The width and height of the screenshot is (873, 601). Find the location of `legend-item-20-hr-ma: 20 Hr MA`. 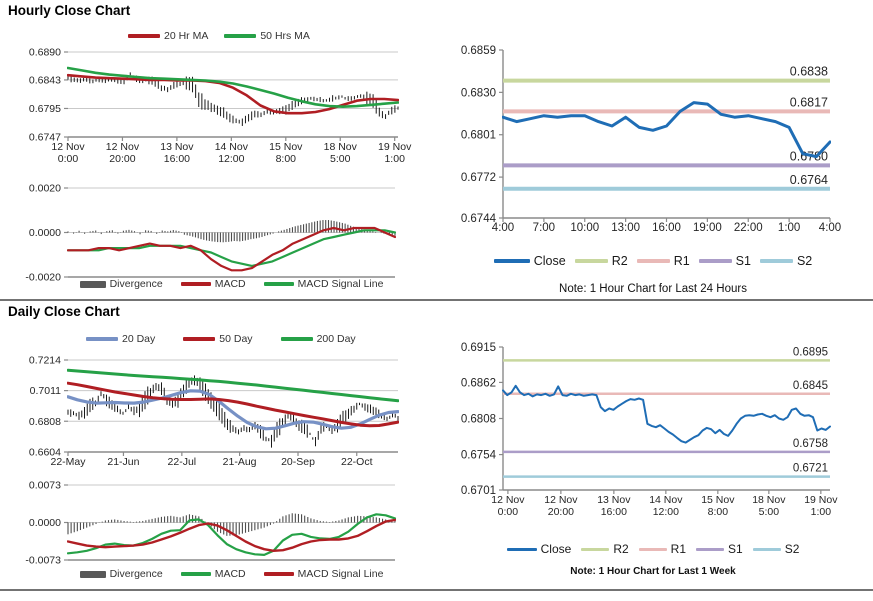

legend-item-20-hr-ma: 20 Hr MA is located at coordinates (168, 36).